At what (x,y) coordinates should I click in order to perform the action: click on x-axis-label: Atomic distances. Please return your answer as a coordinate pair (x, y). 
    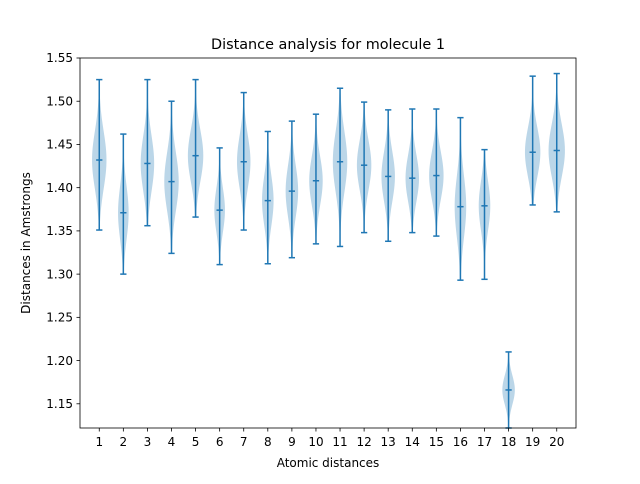
    Looking at the image, I should click on (328, 463).